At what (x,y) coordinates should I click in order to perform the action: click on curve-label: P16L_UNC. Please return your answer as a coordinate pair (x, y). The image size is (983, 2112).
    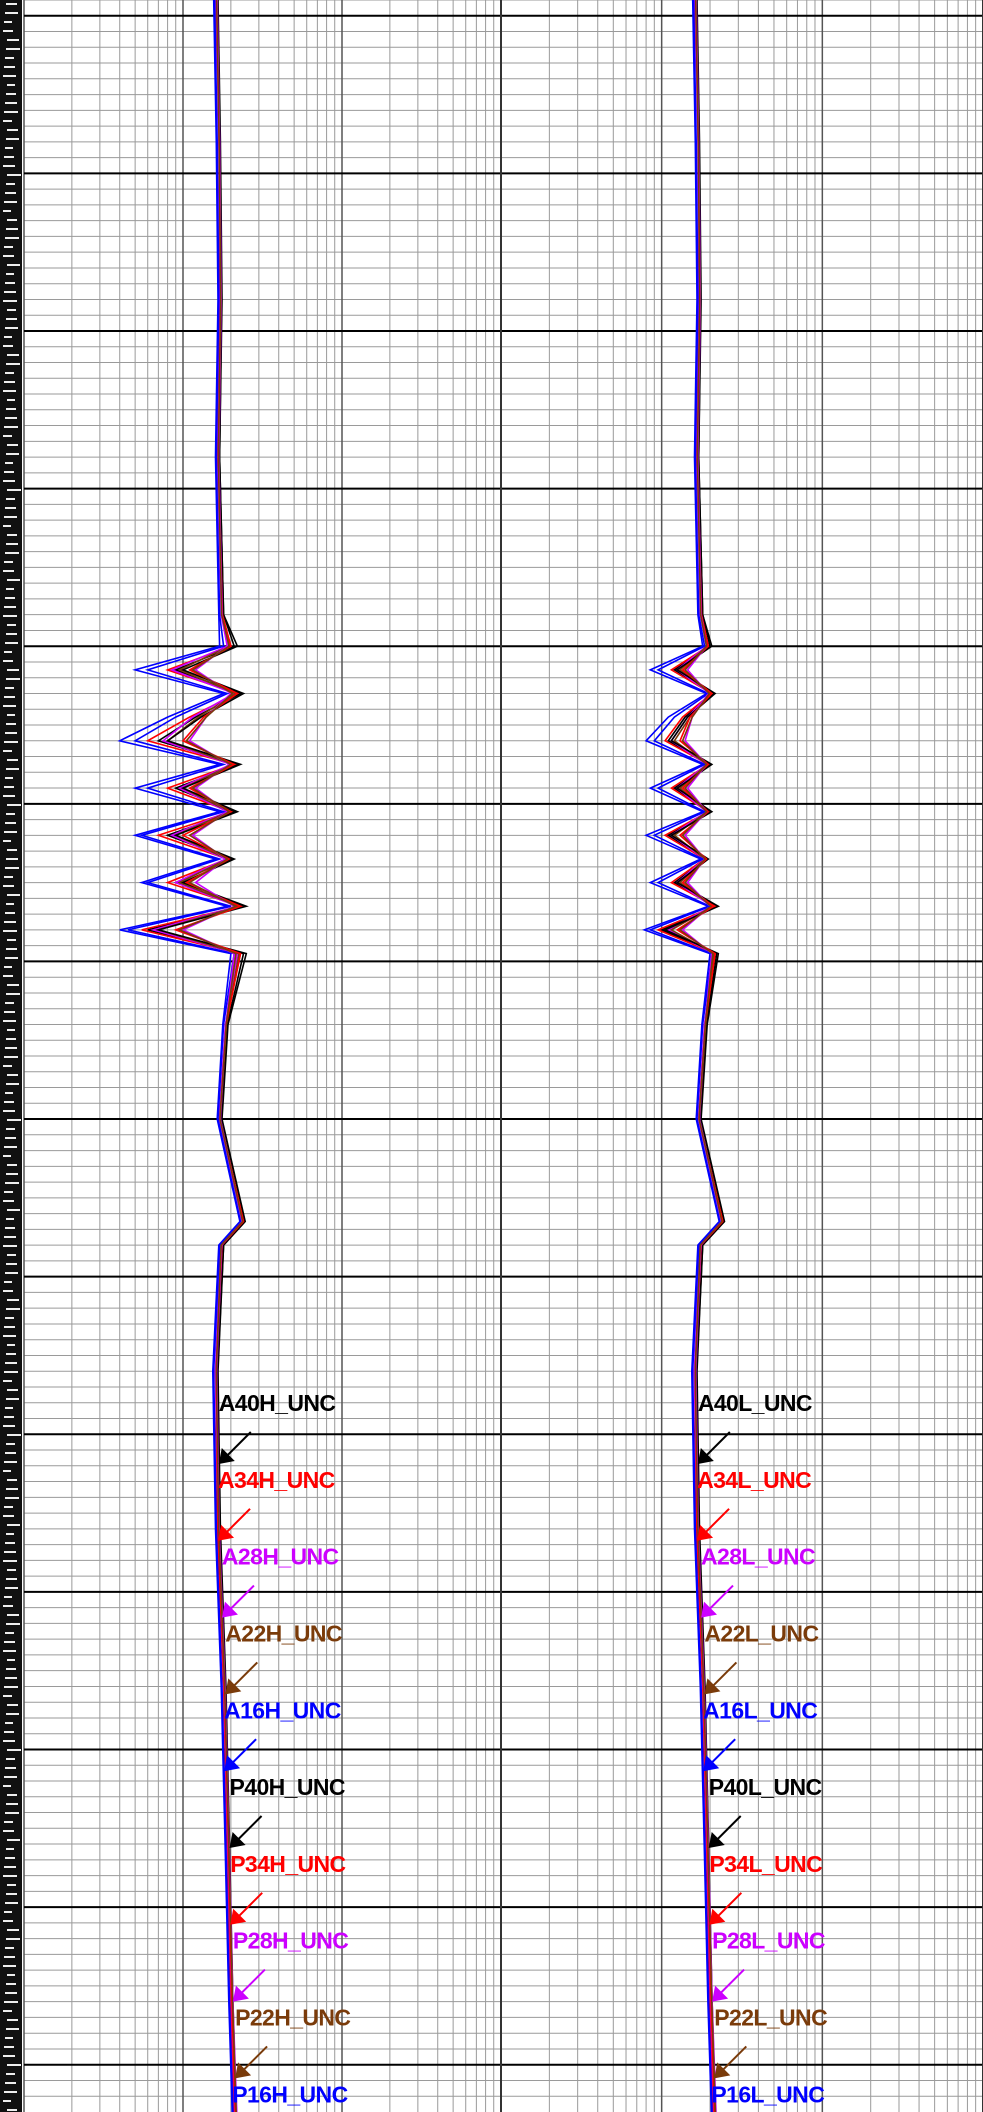
    Looking at the image, I should click on (767, 2094).